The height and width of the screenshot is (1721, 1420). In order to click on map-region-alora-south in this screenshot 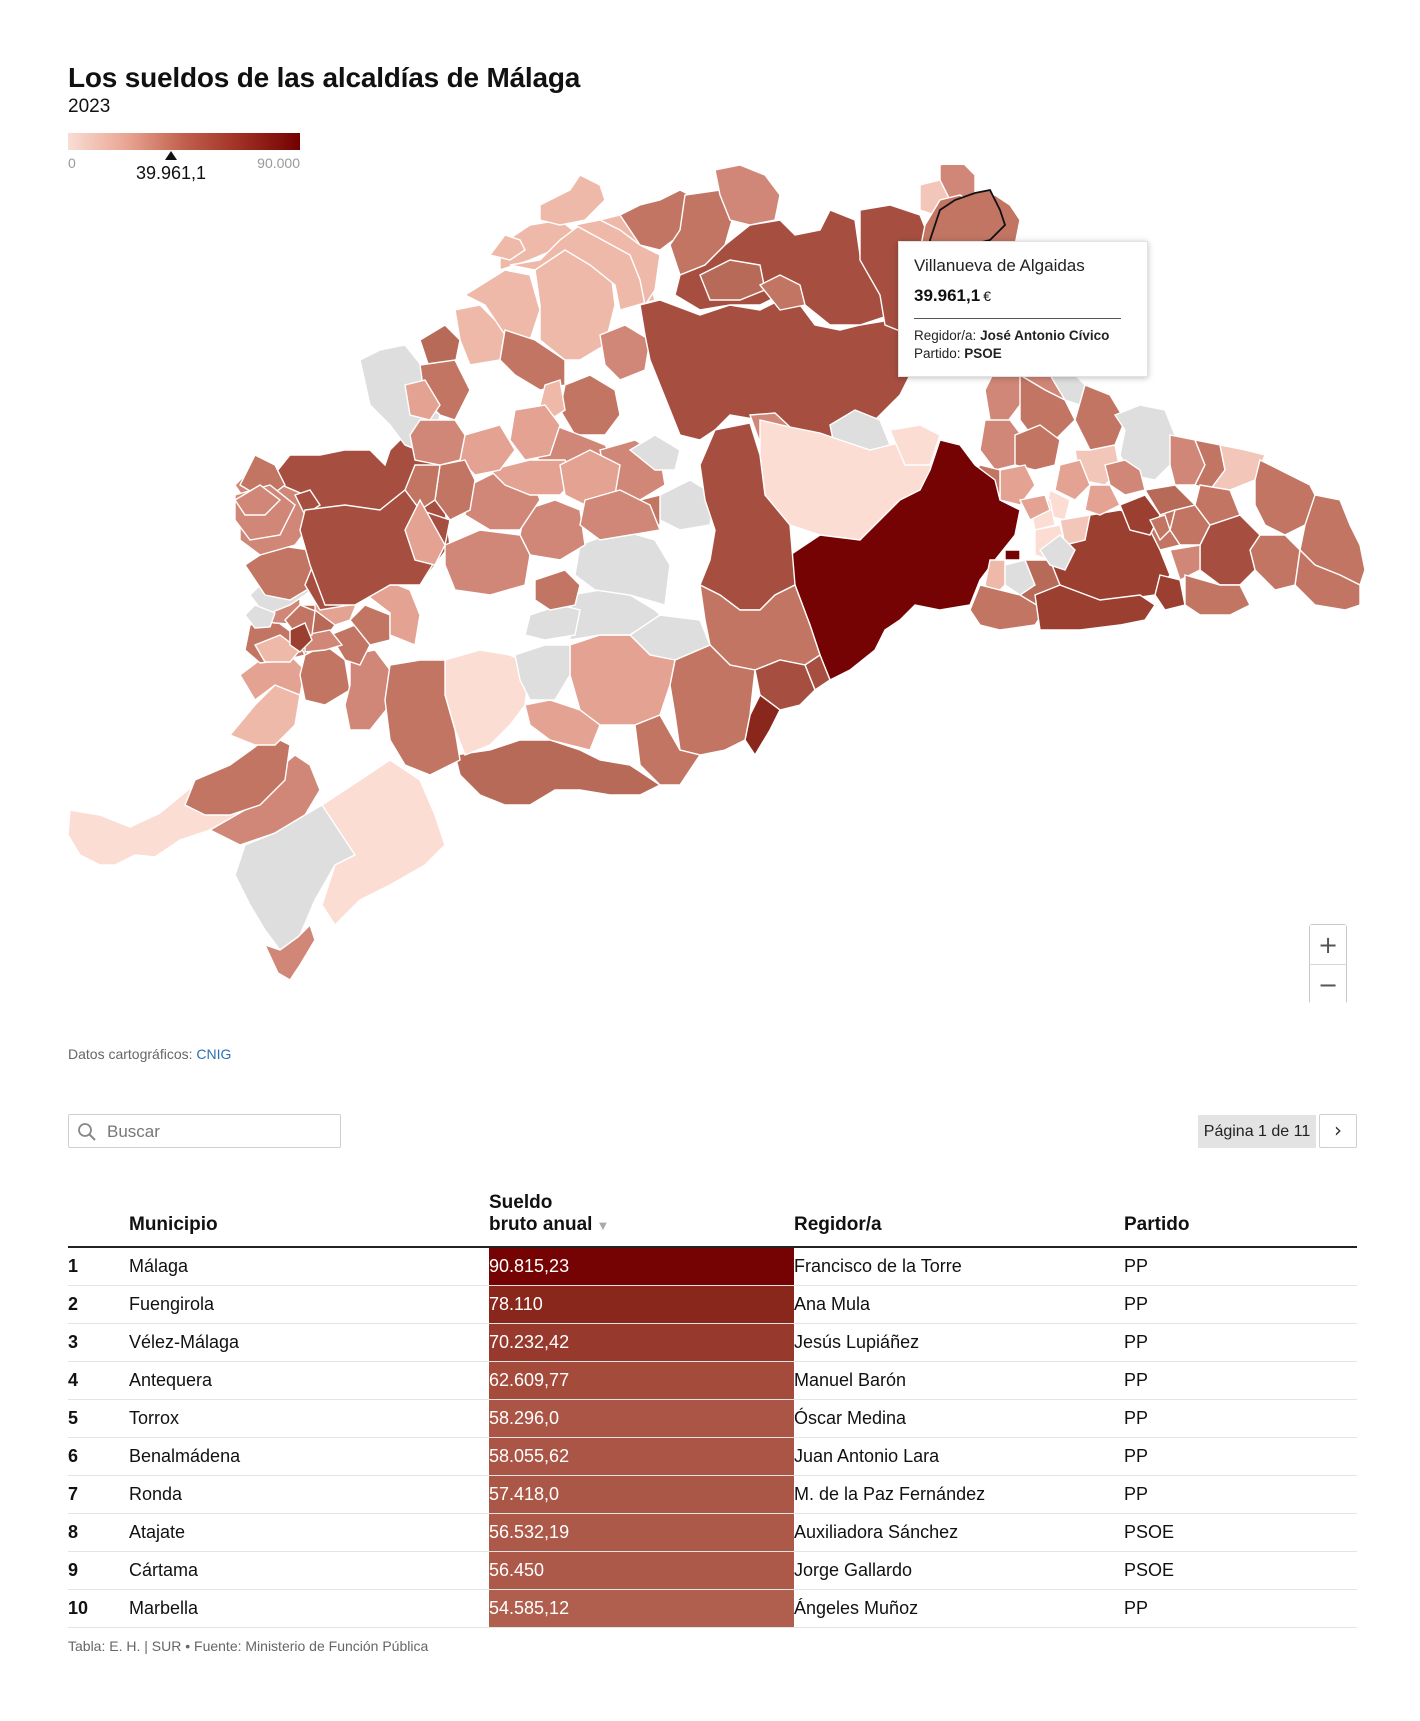, I will do `click(620, 515)`.